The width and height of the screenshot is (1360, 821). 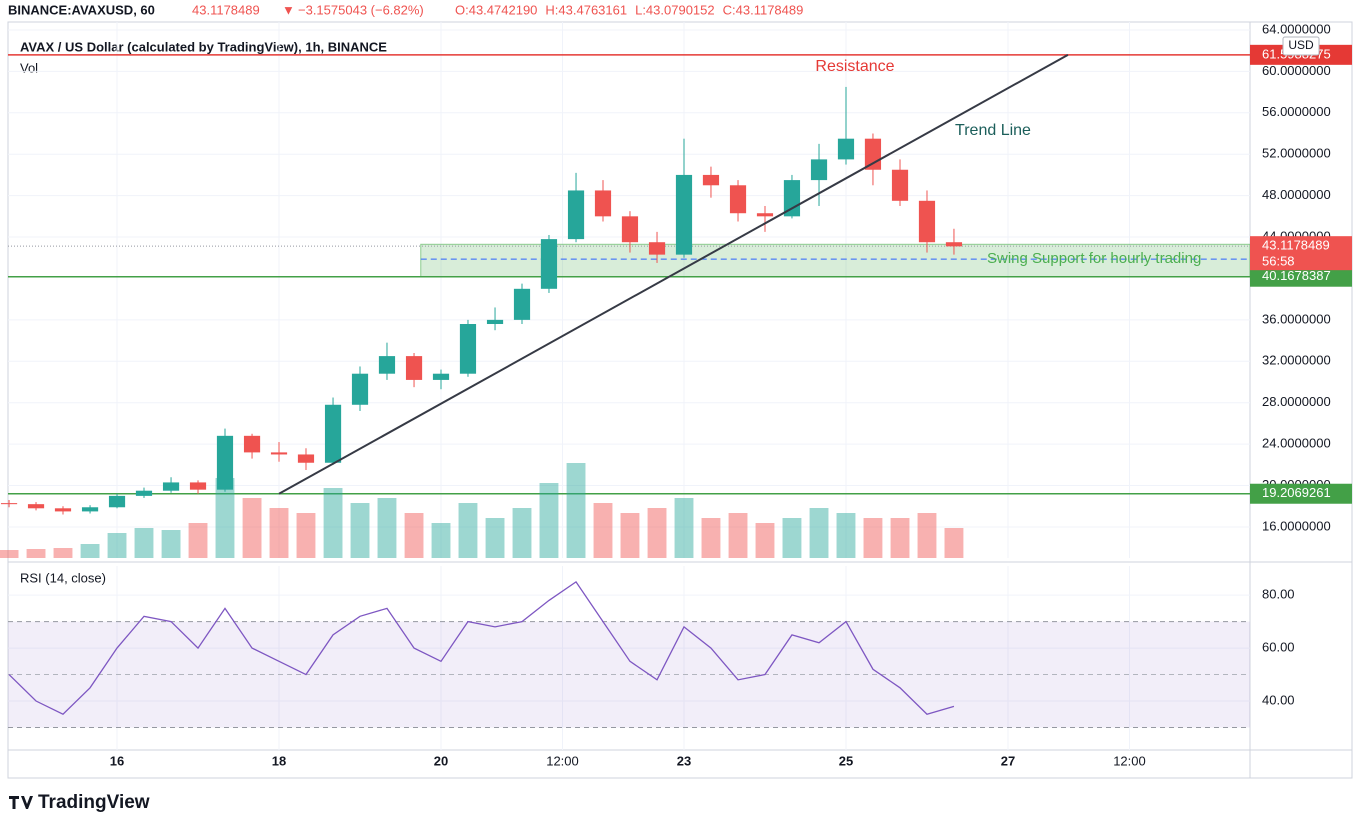 What do you see at coordinates (1094, 258) in the screenshot?
I see `zone-label: Swing Support for hourly trading` at bounding box center [1094, 258].